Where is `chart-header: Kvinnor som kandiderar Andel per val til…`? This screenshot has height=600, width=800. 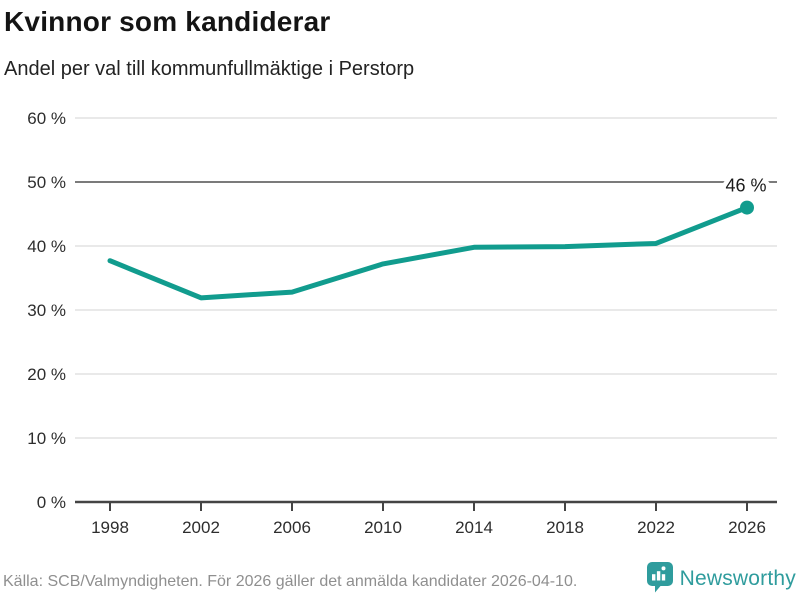
chart-header: Kvinnor som kandiderar Andel per val til… is located at coordinates (400, 43).